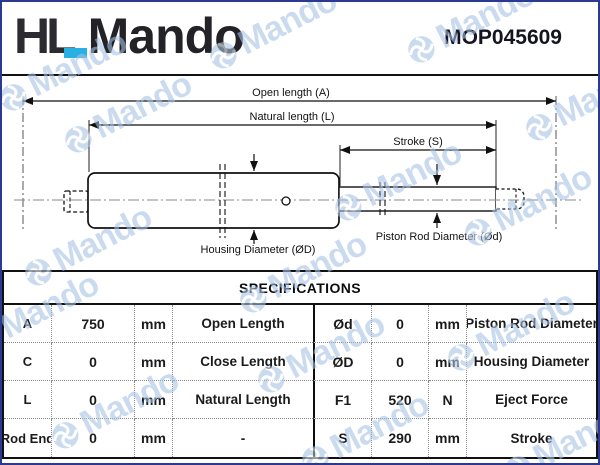  I want to click on spec-cell: 290, so click(400, 438).